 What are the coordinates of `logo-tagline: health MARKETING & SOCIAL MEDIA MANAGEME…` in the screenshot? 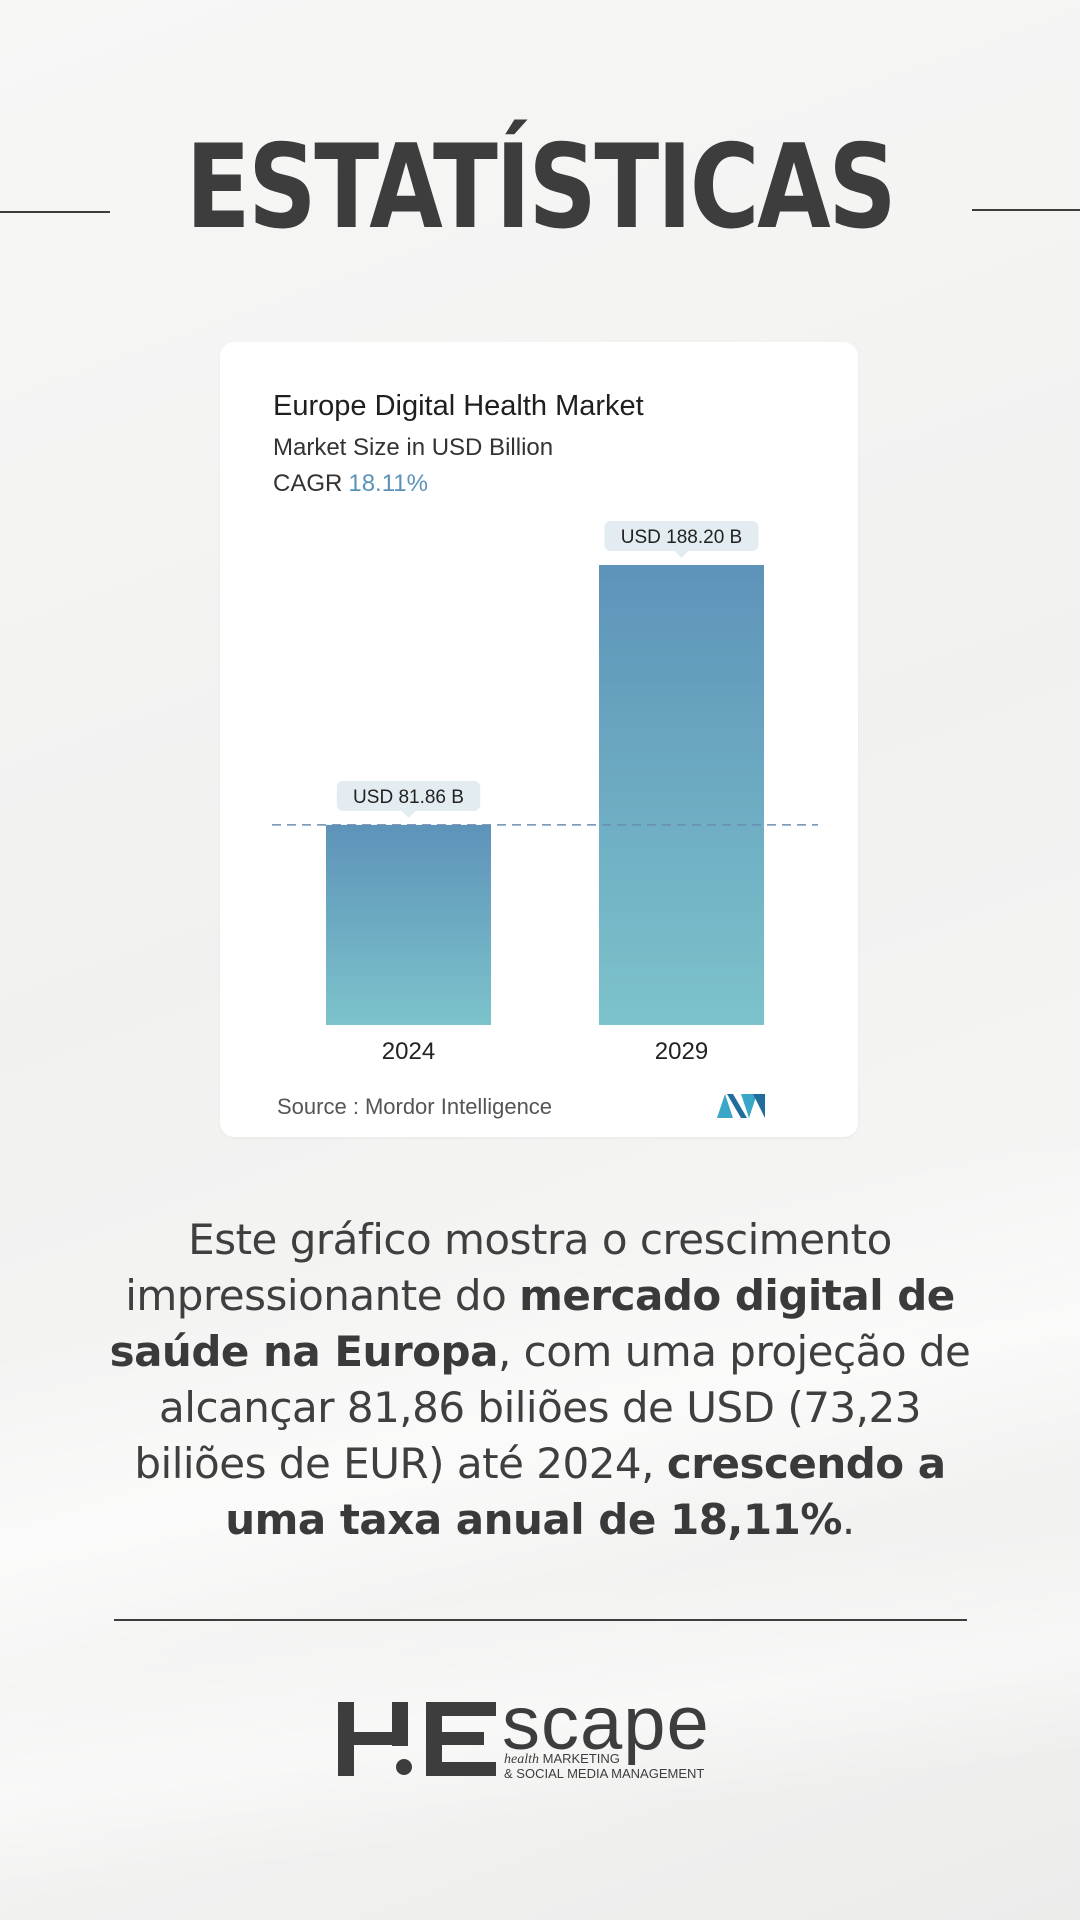 It's located at (604, 1766).